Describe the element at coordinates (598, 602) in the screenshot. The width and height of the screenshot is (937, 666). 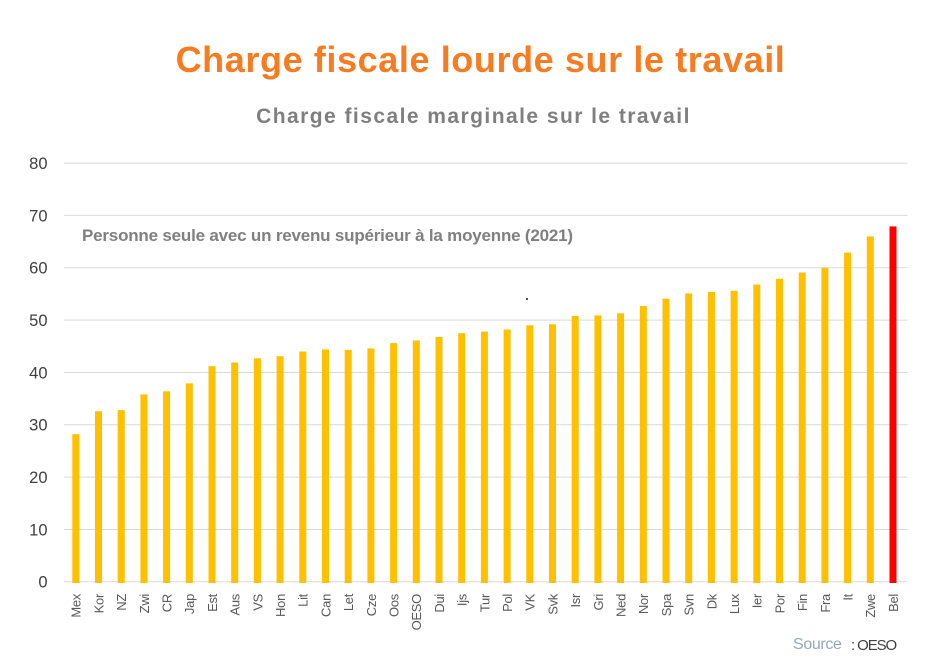
I see `svg-text: Gri` at that location.